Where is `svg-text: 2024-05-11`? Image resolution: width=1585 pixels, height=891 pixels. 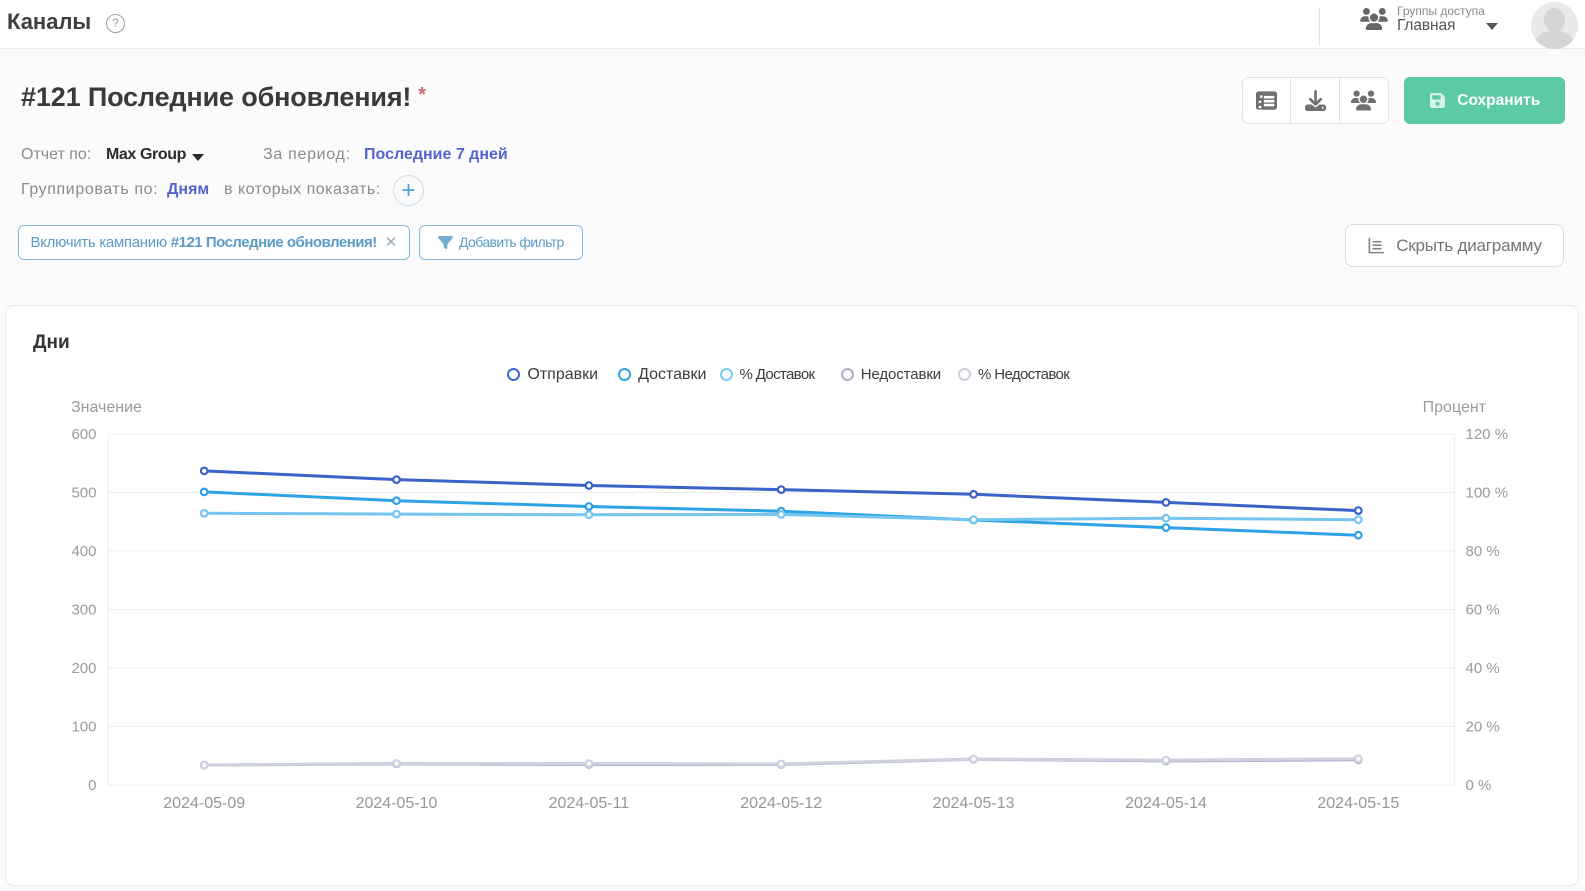
svg-text: 2024-05-11 is located at coordinates (589, 803).